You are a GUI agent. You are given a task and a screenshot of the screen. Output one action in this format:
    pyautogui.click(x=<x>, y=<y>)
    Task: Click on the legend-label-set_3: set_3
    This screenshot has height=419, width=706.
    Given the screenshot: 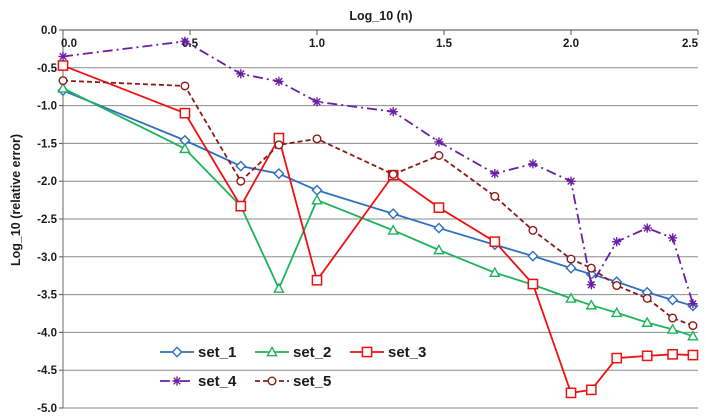 What is the action you would take?
    pyautogui.click(x=407, y=352)
    